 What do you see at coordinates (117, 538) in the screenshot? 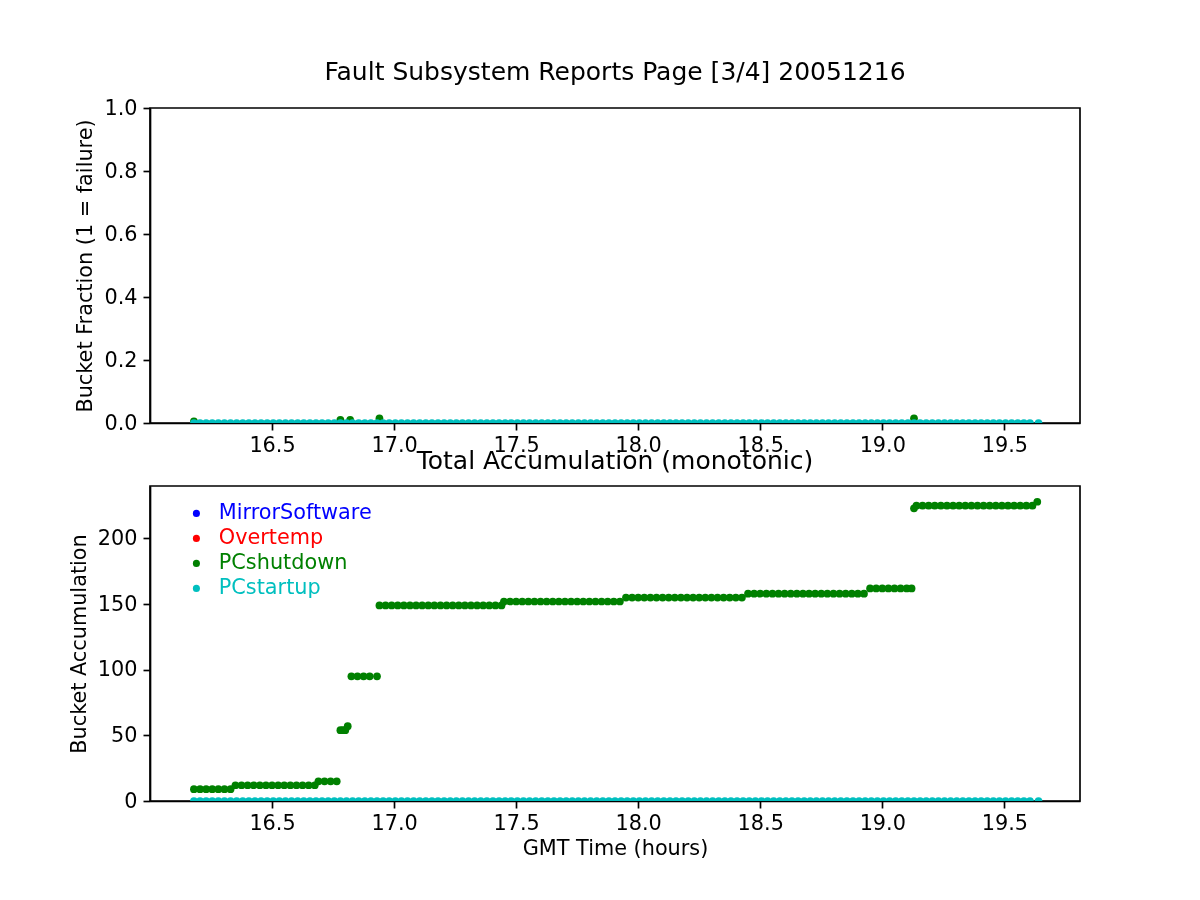
I see `y-tick-label: 200` at bounding box center [117, 538].